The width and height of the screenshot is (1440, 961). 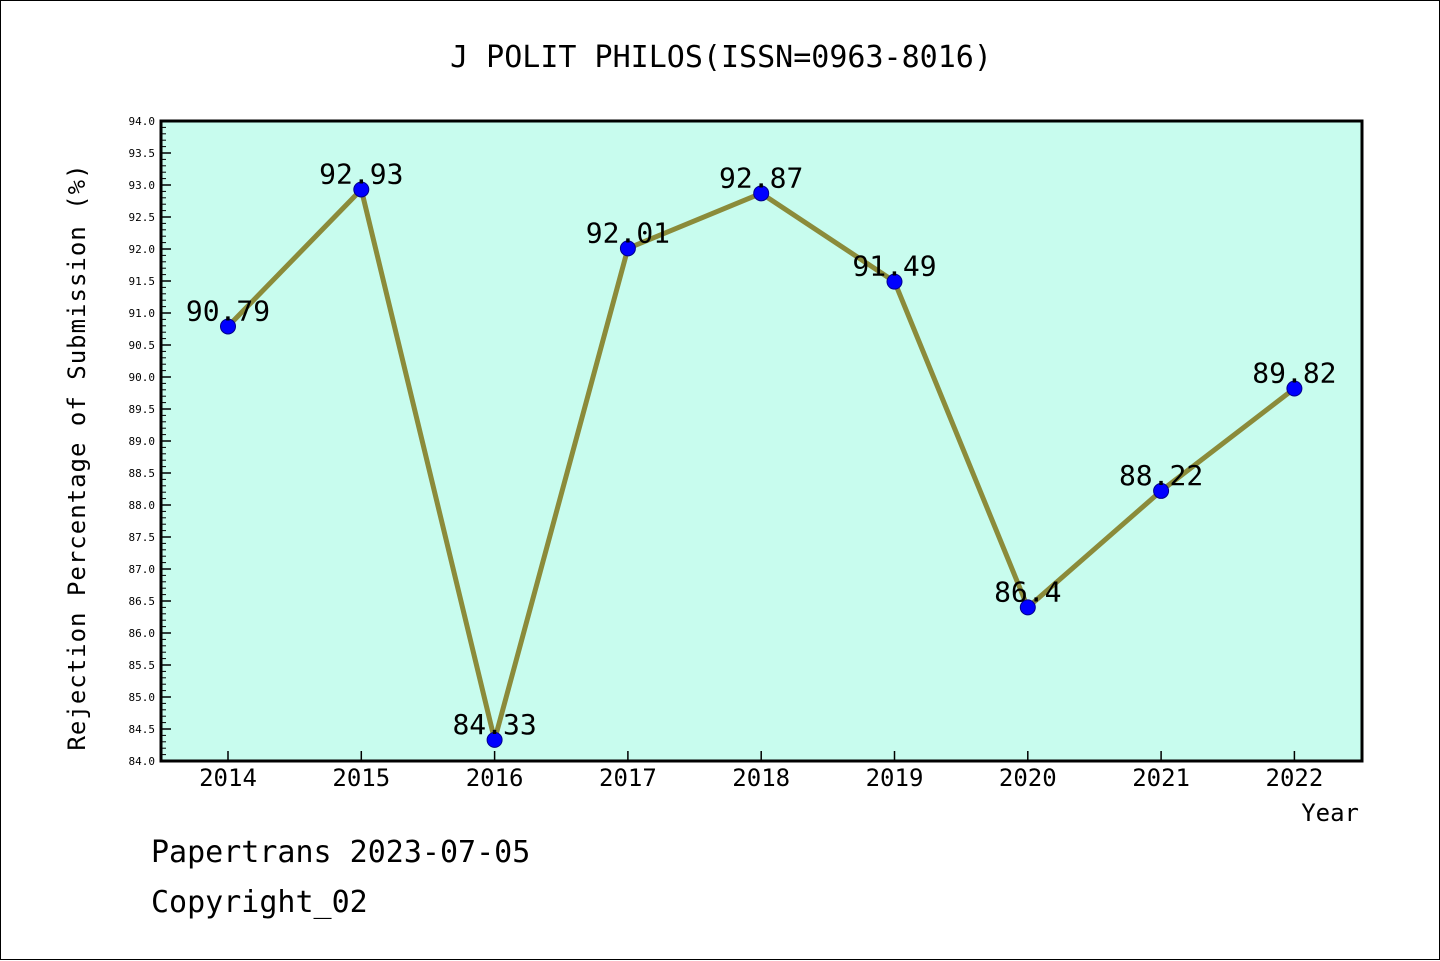 What do you see at coordinates (142, 345) in the screenshot?
I see `y-tick-label: 90.5` at bounding box center [142, 345].